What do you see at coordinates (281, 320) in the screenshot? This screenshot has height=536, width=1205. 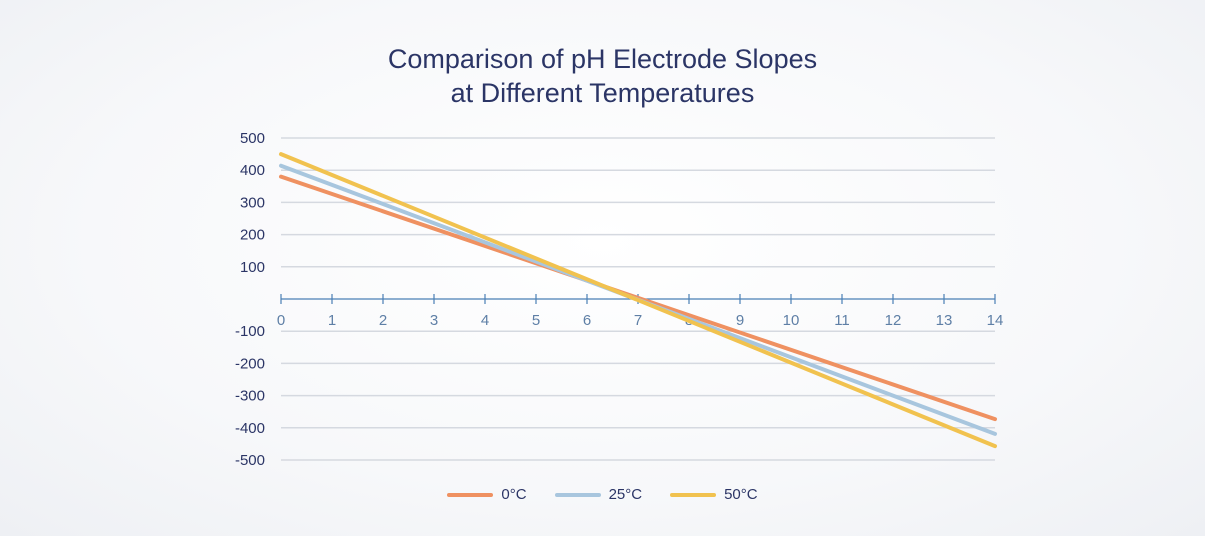 I see `x-tick-label: 0` at bounding box center [281, 320].